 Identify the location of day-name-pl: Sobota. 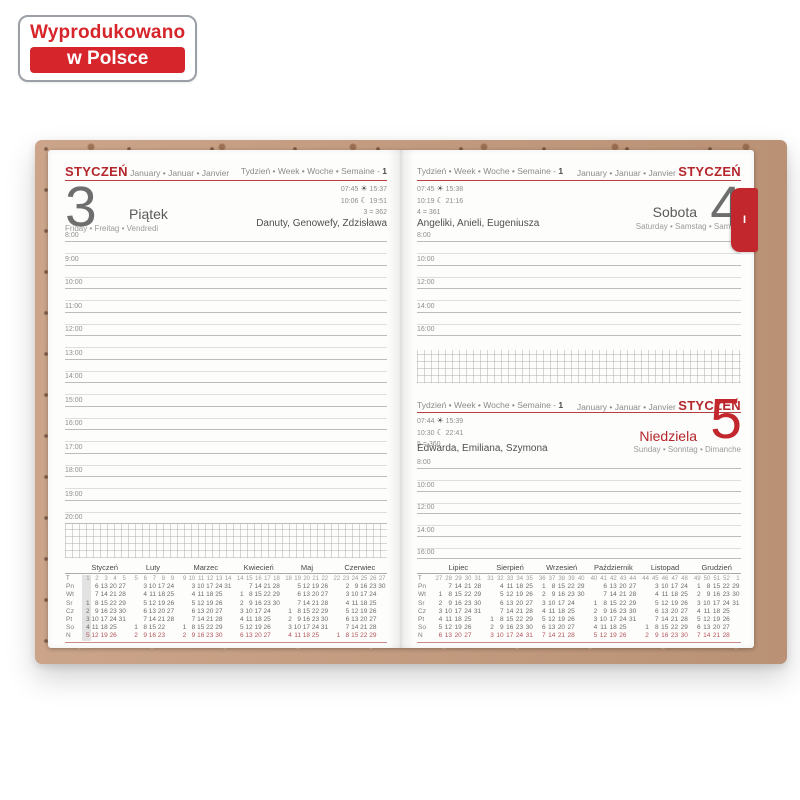
(674, 212).